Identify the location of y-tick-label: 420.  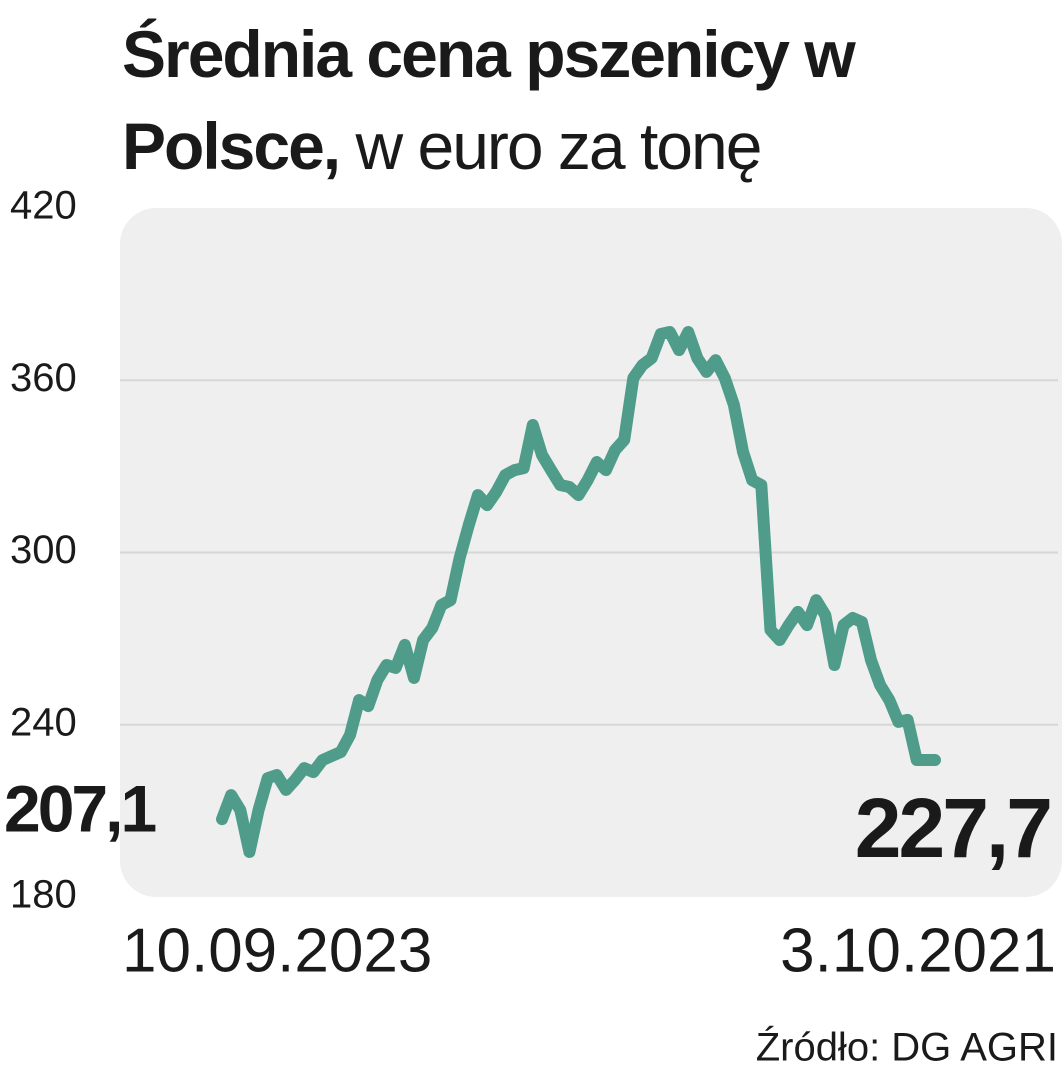
(43, 206).